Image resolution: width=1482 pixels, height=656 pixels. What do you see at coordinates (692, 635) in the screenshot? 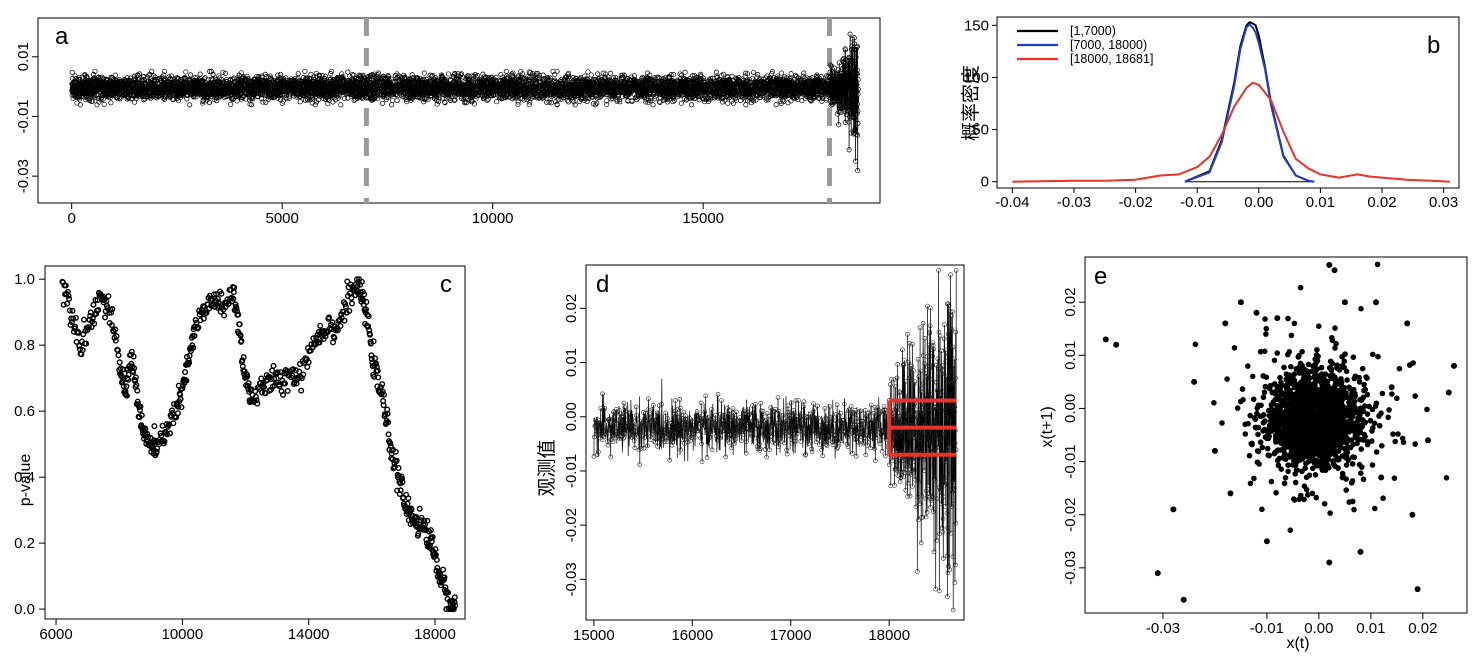
I see `panel-d-xtick-label-1: 16000` at bounding box center [692, 635].